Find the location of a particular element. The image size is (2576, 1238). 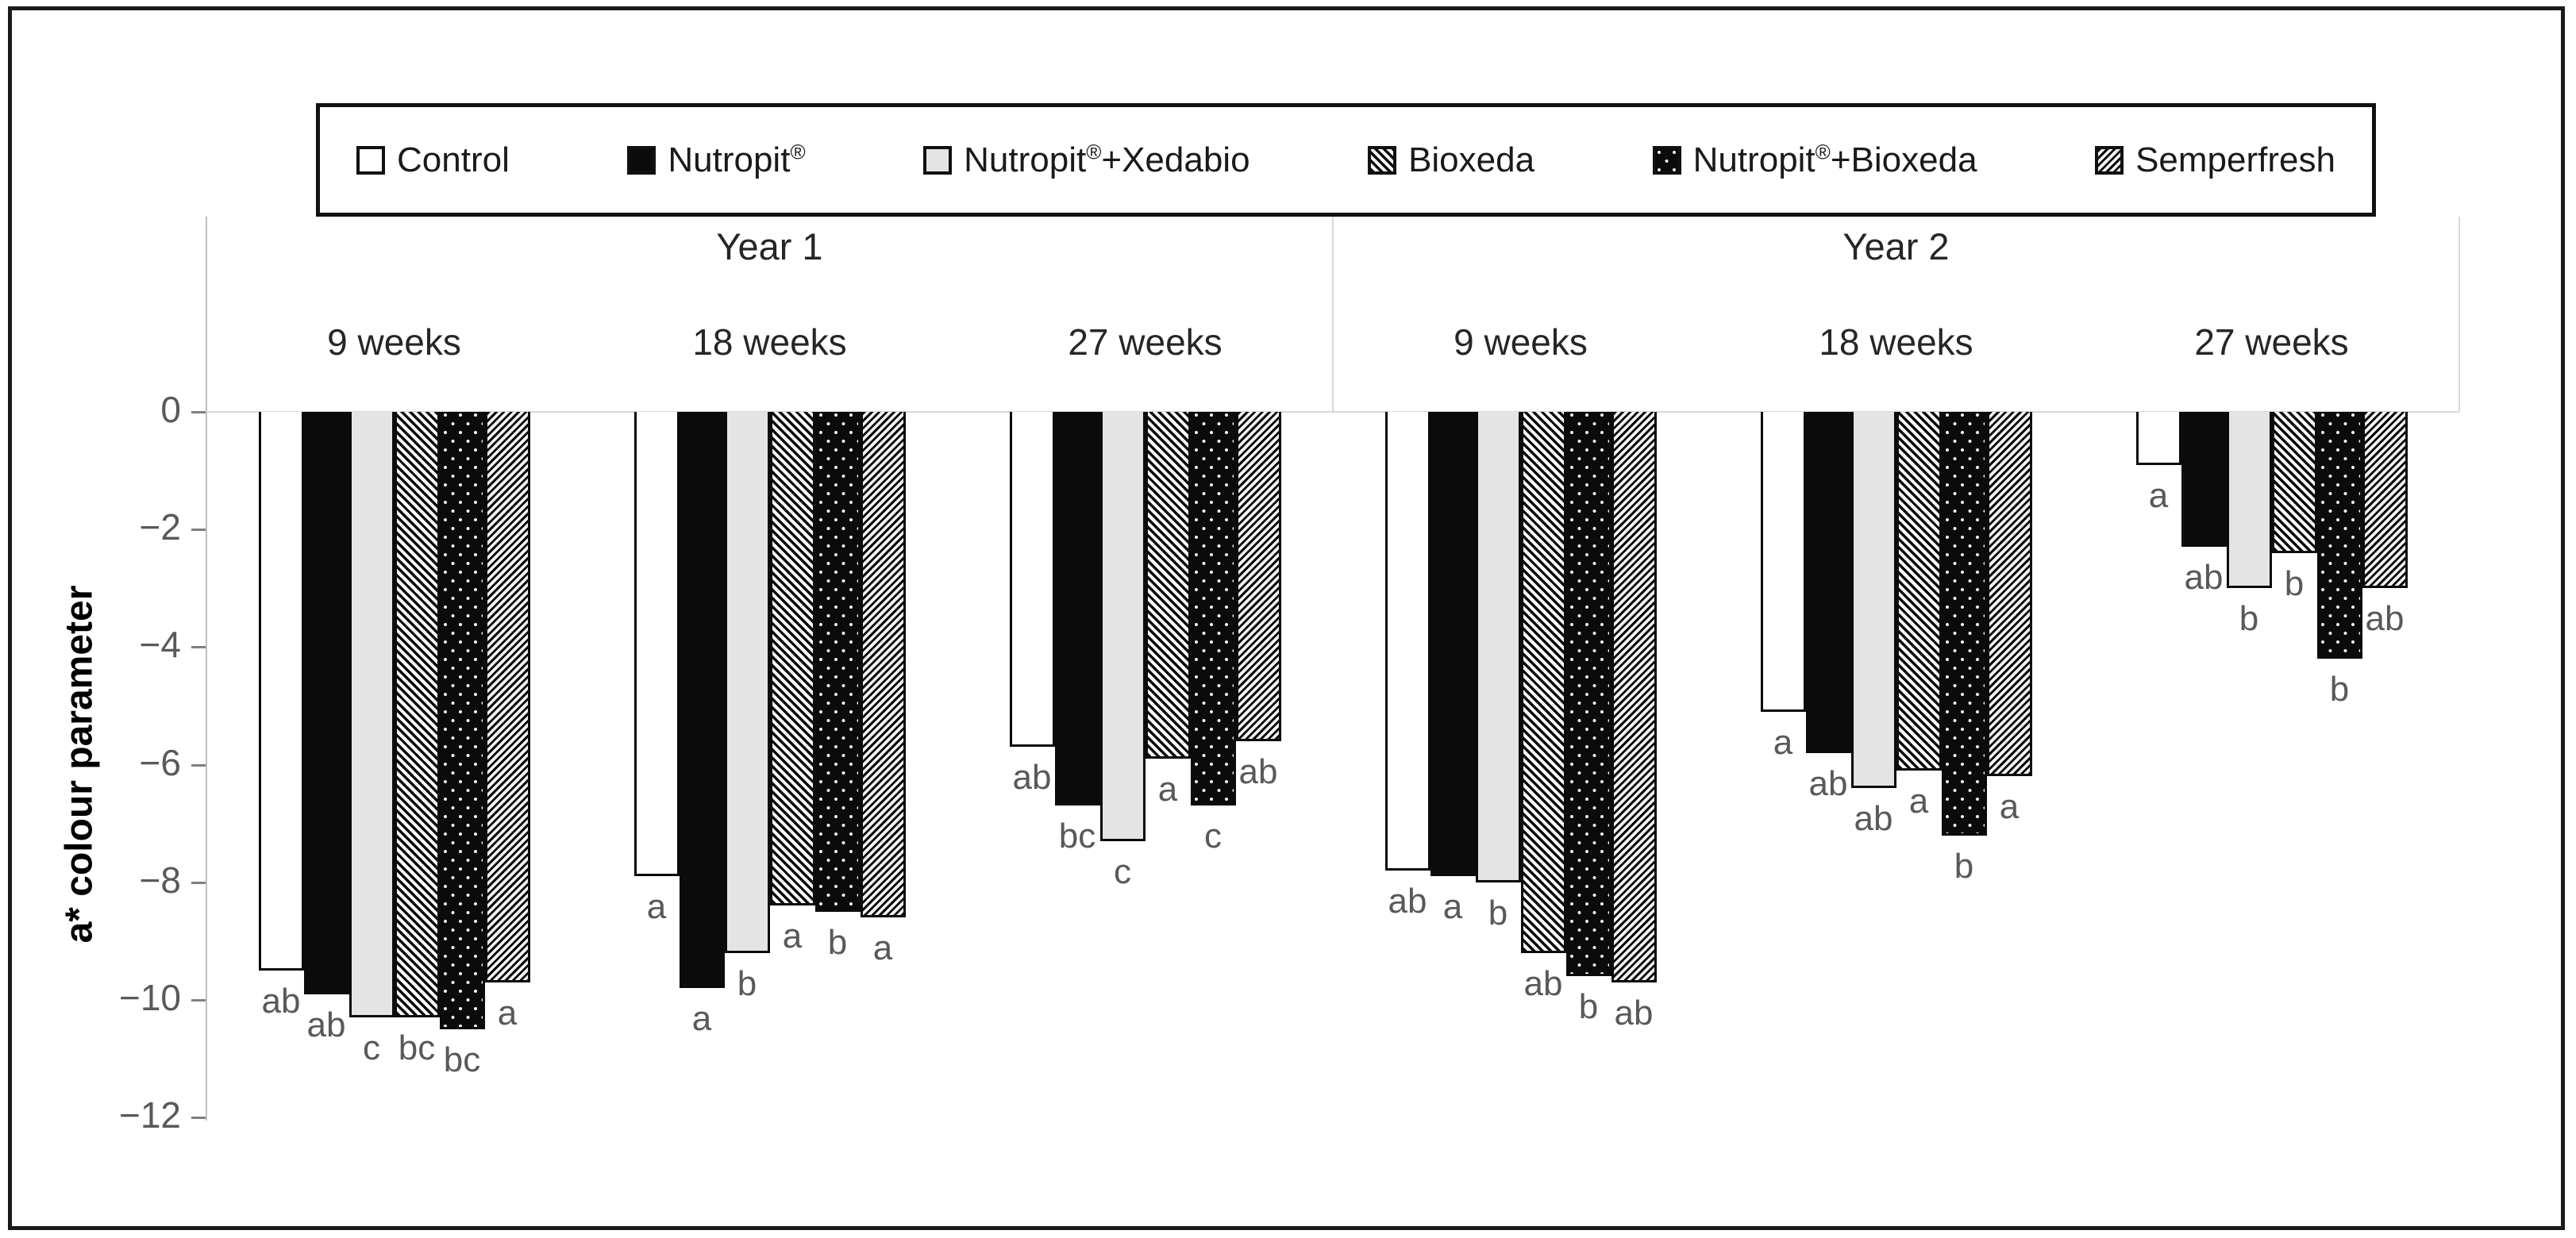

legend-swatch-diagonal-up-fine-hatch-icon is located at coordinates (2109, 160).